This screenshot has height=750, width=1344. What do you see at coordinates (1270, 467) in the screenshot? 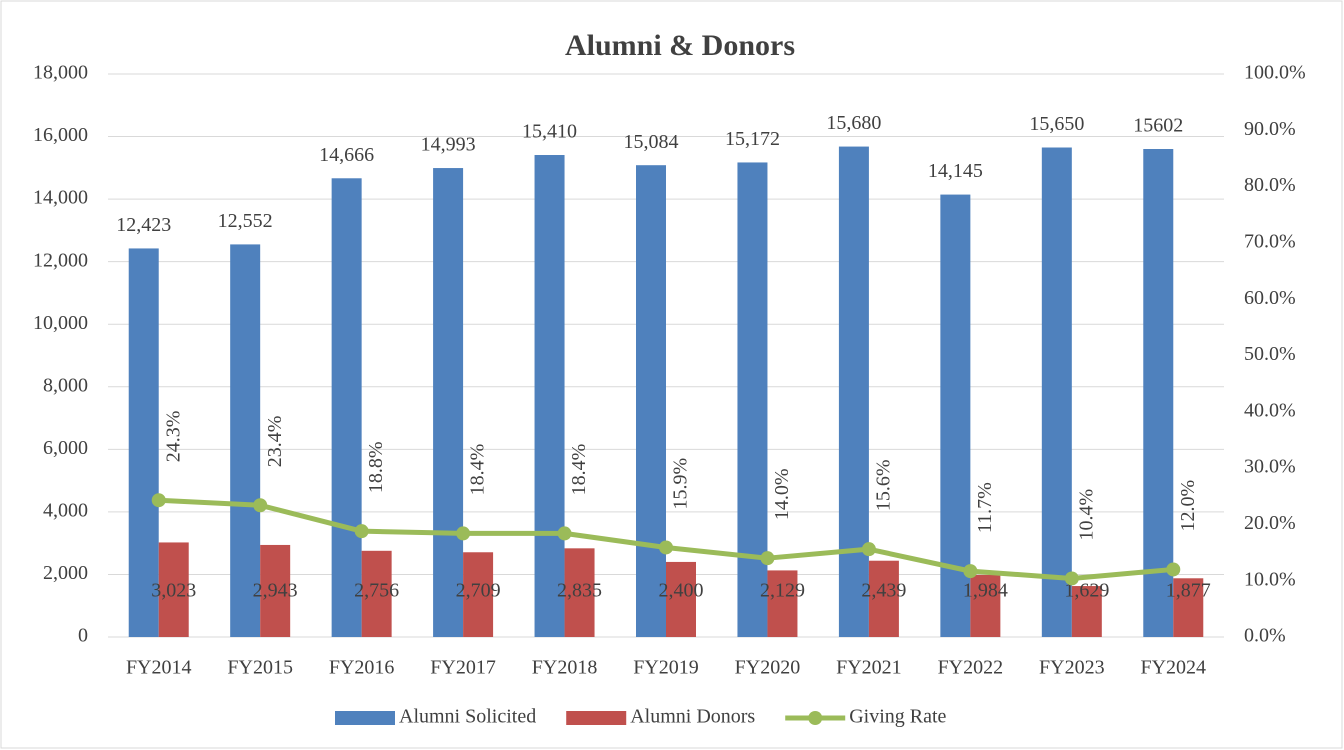
I see `y2-tick-label: 30.0%` at bounding box center [1270, 467].